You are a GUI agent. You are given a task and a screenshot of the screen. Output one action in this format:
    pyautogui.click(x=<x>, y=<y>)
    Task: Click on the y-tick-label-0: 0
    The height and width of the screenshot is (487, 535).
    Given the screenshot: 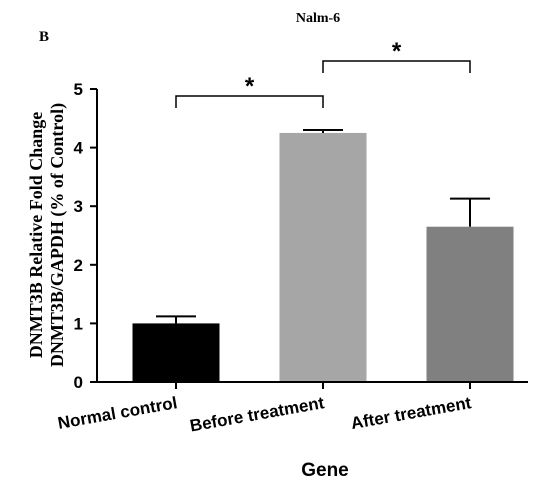 What is the action you would take?
    pyautogui.click(x=78, y=382)
    